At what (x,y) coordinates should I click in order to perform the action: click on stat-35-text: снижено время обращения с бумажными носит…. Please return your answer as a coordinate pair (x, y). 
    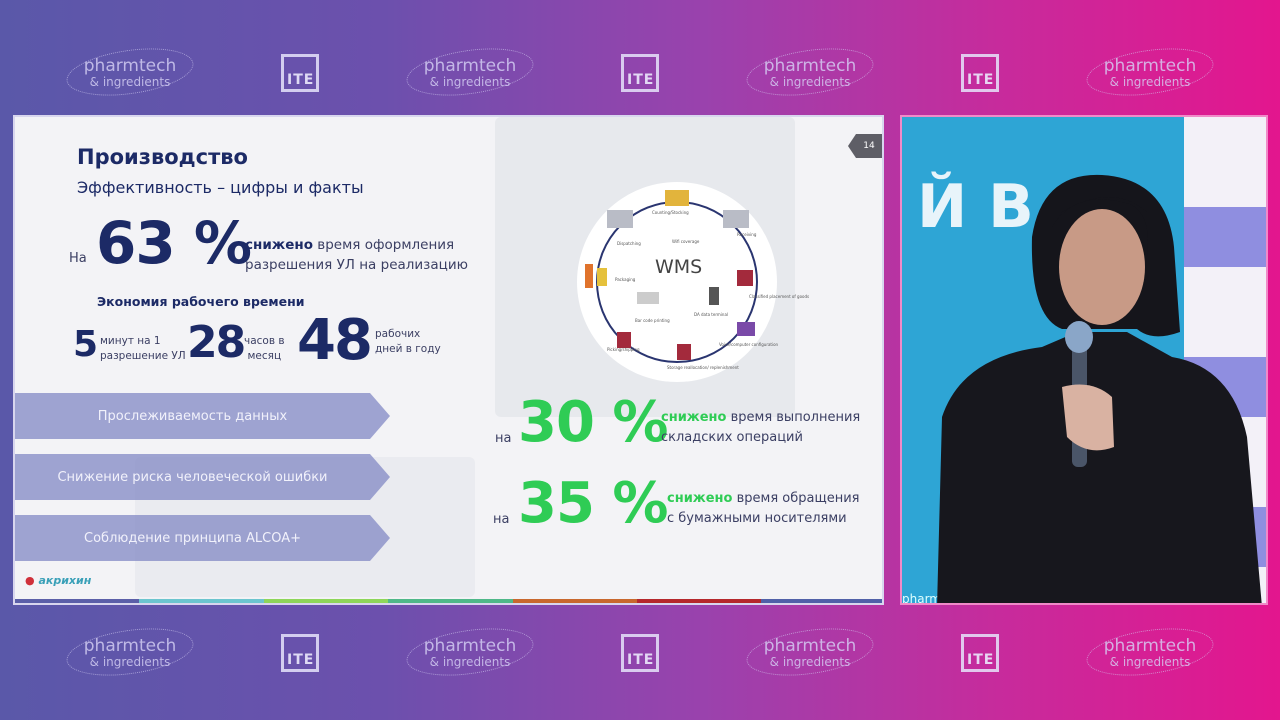
    Looking at the image, I should click on (763, 509).